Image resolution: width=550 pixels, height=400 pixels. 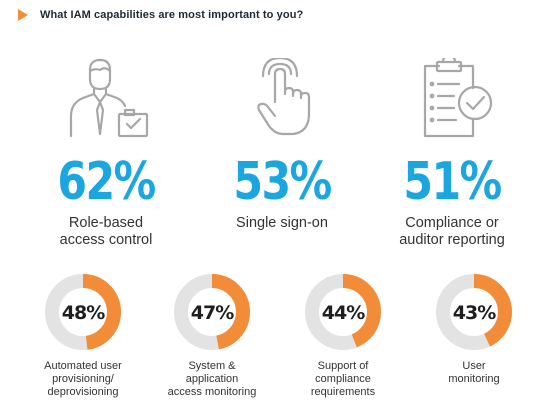 I want to click on hand-tap-icon, so click(x=284, y=97).